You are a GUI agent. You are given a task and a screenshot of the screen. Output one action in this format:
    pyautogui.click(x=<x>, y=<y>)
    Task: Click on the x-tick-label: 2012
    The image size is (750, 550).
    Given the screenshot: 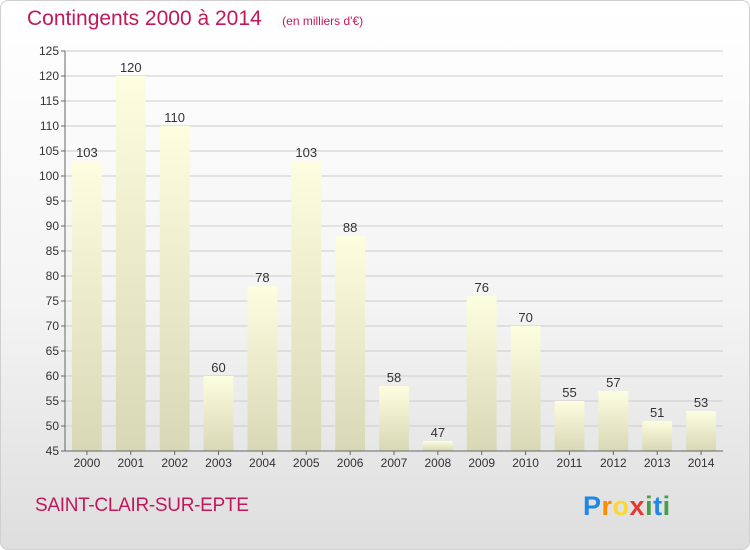 What is the action you would take?
    pyautogui.click(x=613, y=463)
    